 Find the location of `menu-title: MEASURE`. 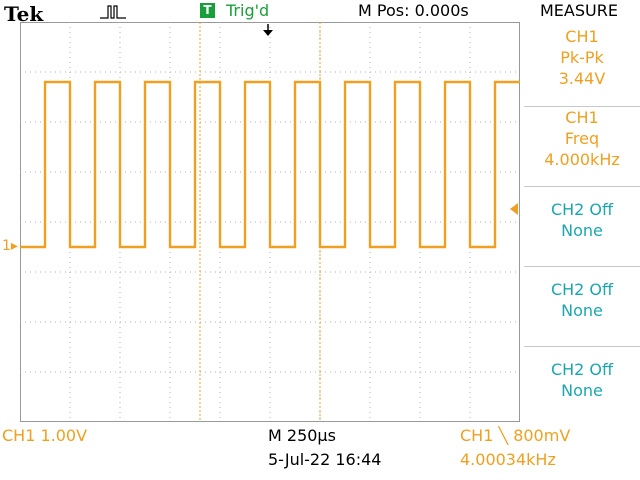

menu-title: MEASURE is located at coordinates (579, 10).